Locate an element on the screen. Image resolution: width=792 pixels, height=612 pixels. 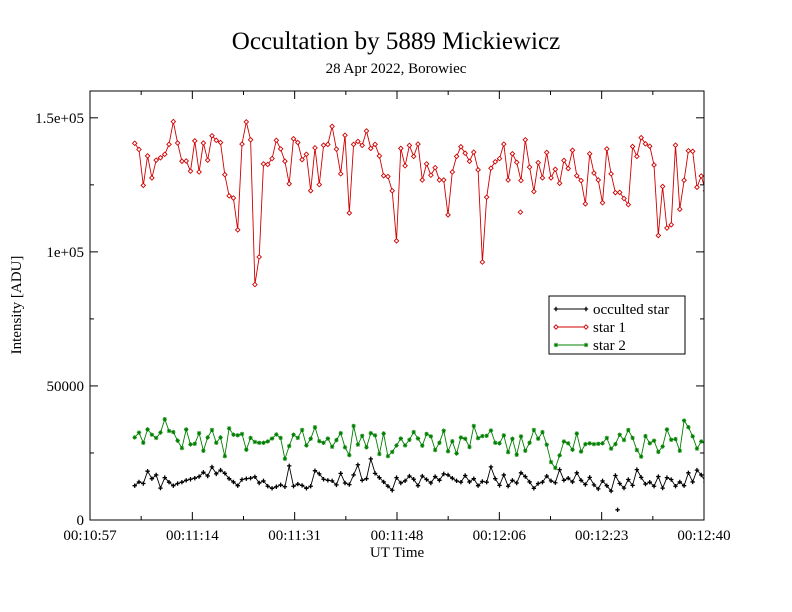
legend-marker is located at coordinates (586, 327).